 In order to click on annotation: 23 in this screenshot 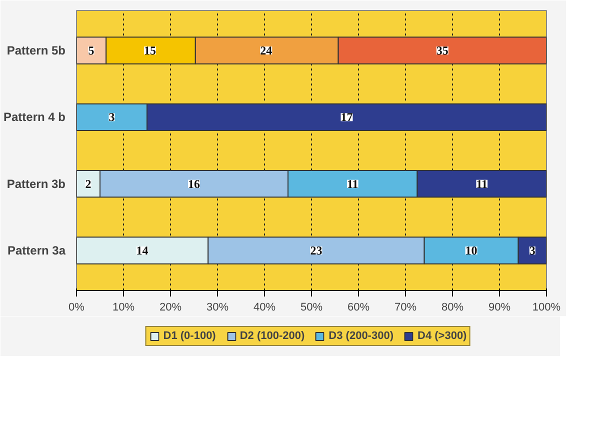, I will do `click(316, 251)`.